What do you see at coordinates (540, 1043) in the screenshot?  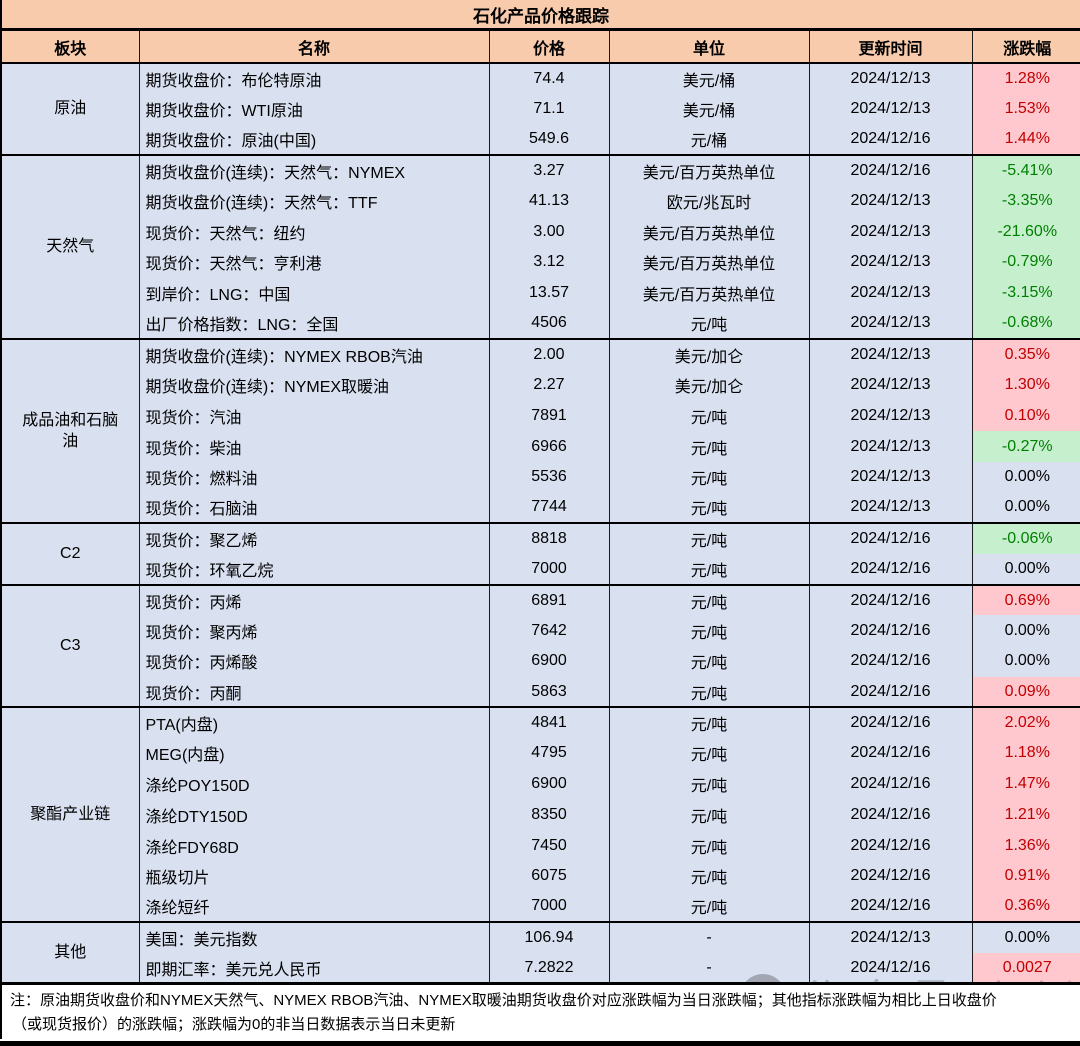 I see `bottom-border` at bounding box center [540, 1043].